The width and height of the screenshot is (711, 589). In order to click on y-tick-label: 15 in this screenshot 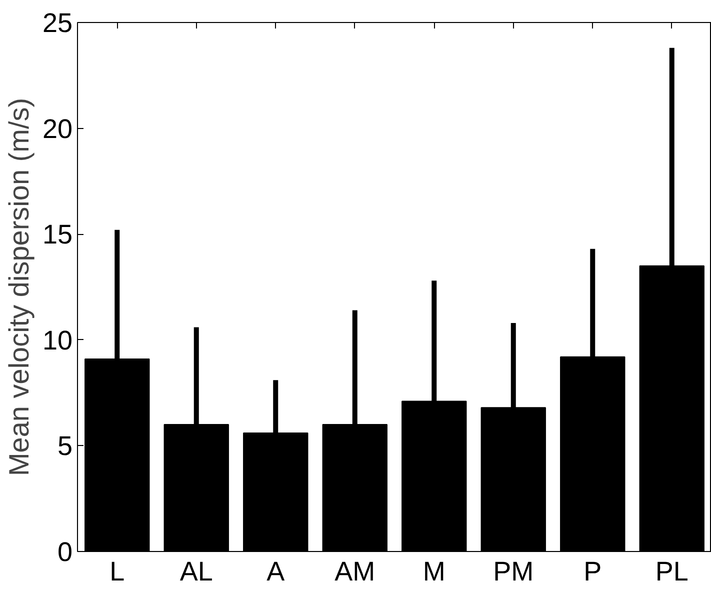, I will do `click(57, 235)`.